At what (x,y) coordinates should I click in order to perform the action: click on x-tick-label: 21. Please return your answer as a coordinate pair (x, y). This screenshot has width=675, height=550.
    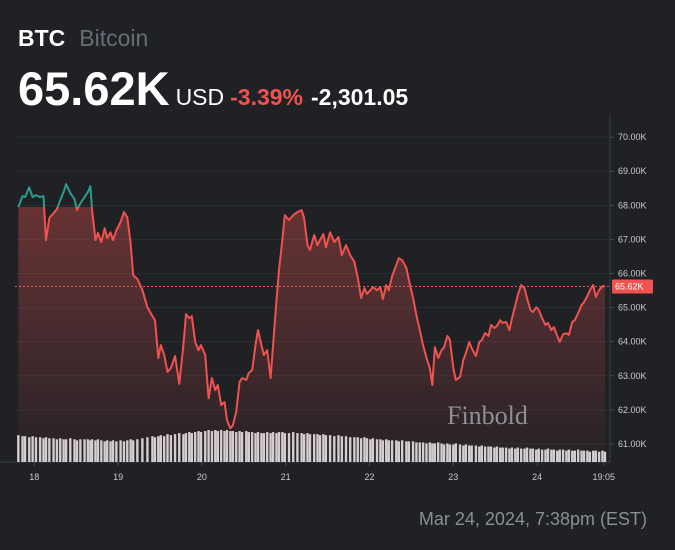
    Looking at the image, I should click on (286, 477).